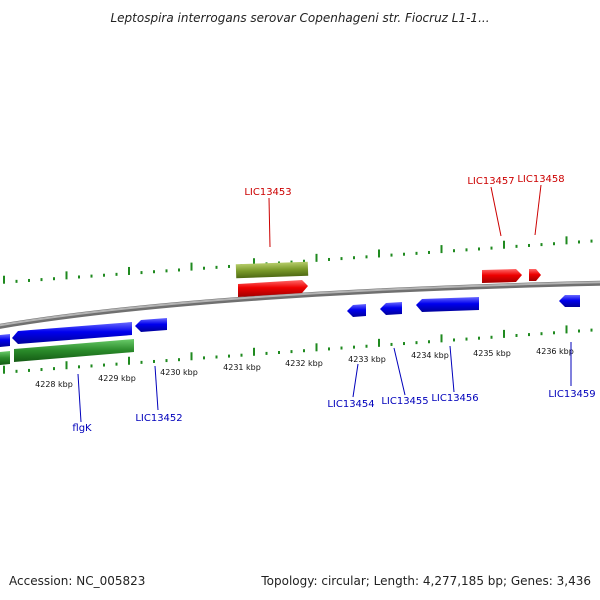 This screenshot has width=600, height=600. I want to click on reverse-feature-bar, so click(74, 350).